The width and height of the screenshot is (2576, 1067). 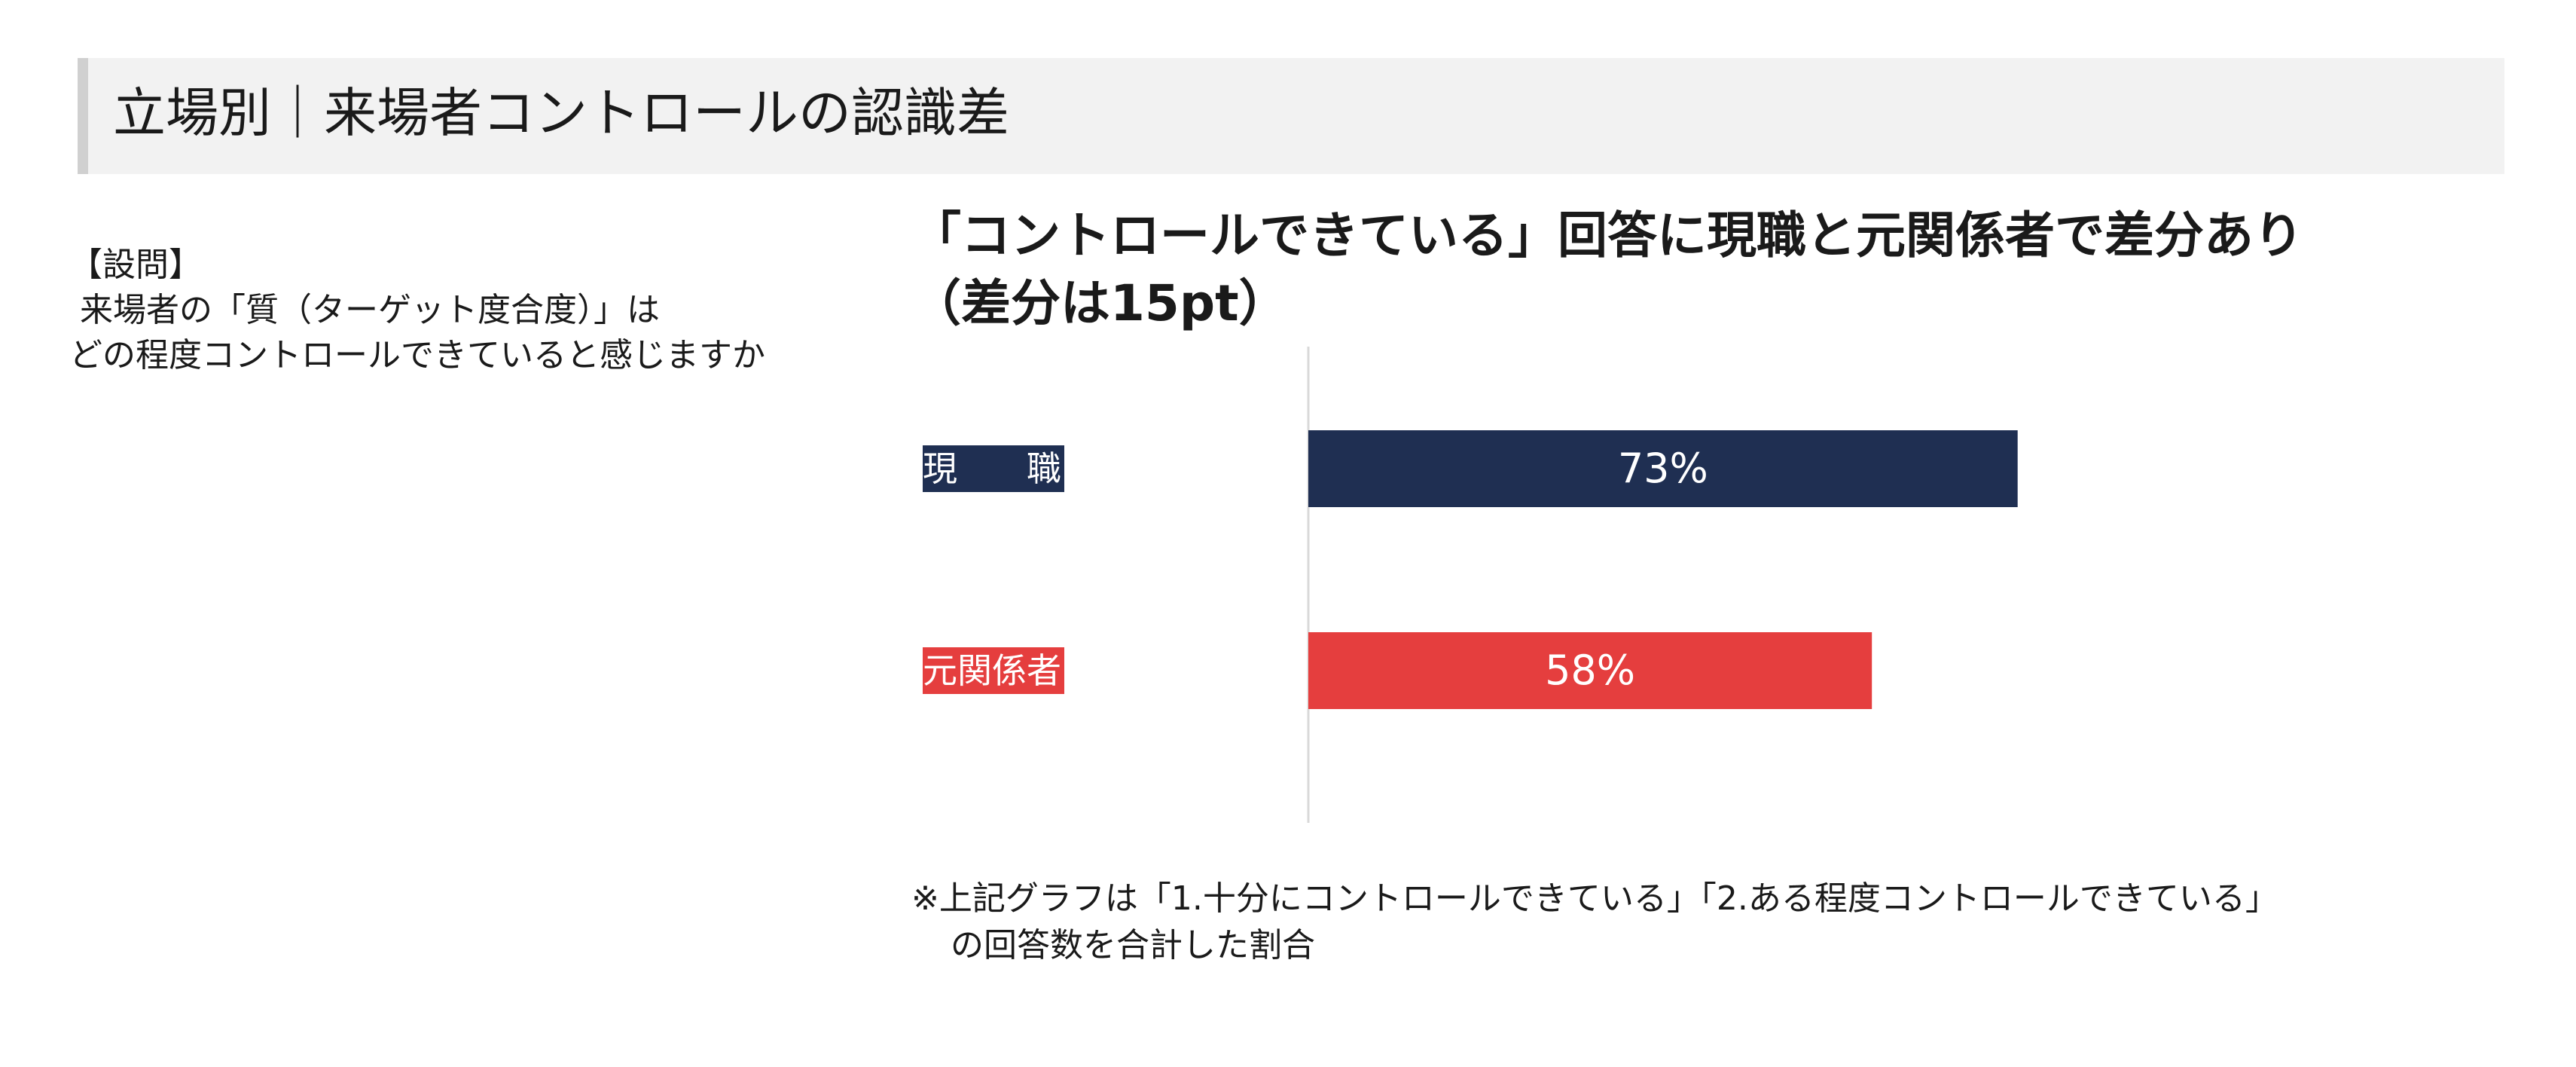 I want to click on bar-value-label-2: 58%, so click(x=1590, y=670).